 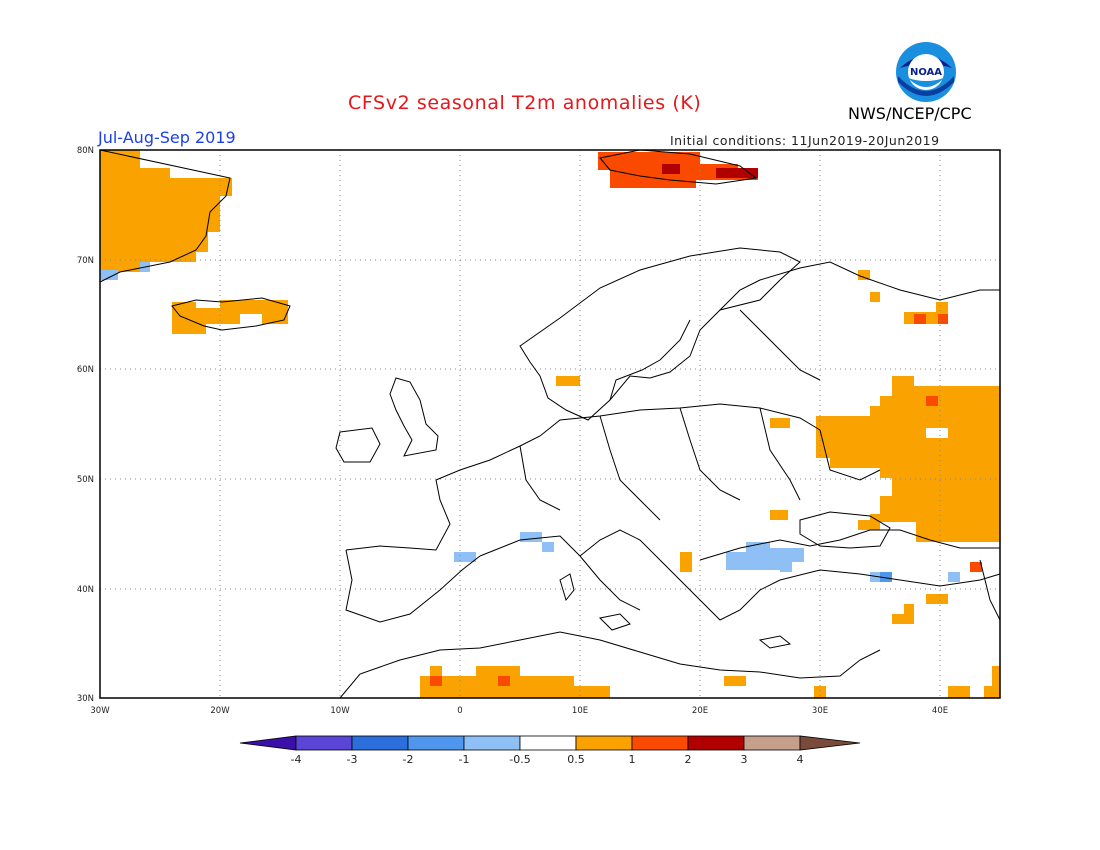 I want to click on noaa-logo: NOAA, so click(x=926, y=72).